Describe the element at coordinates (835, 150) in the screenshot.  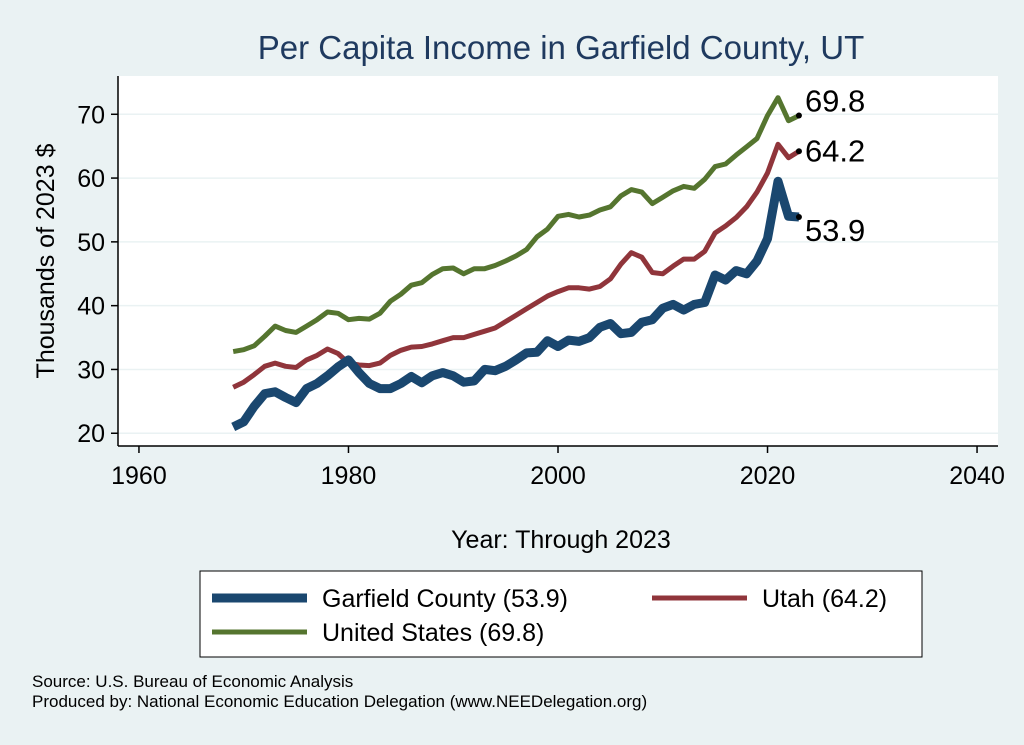
I see `end-label-utah: 64.2` at that location.